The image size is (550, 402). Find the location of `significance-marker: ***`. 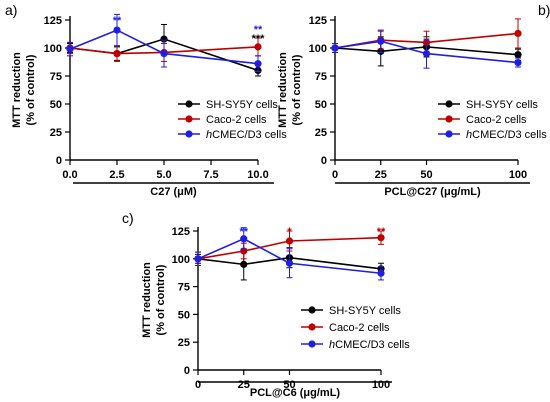

significance-marker: *** is located at coordinates (259, 39).